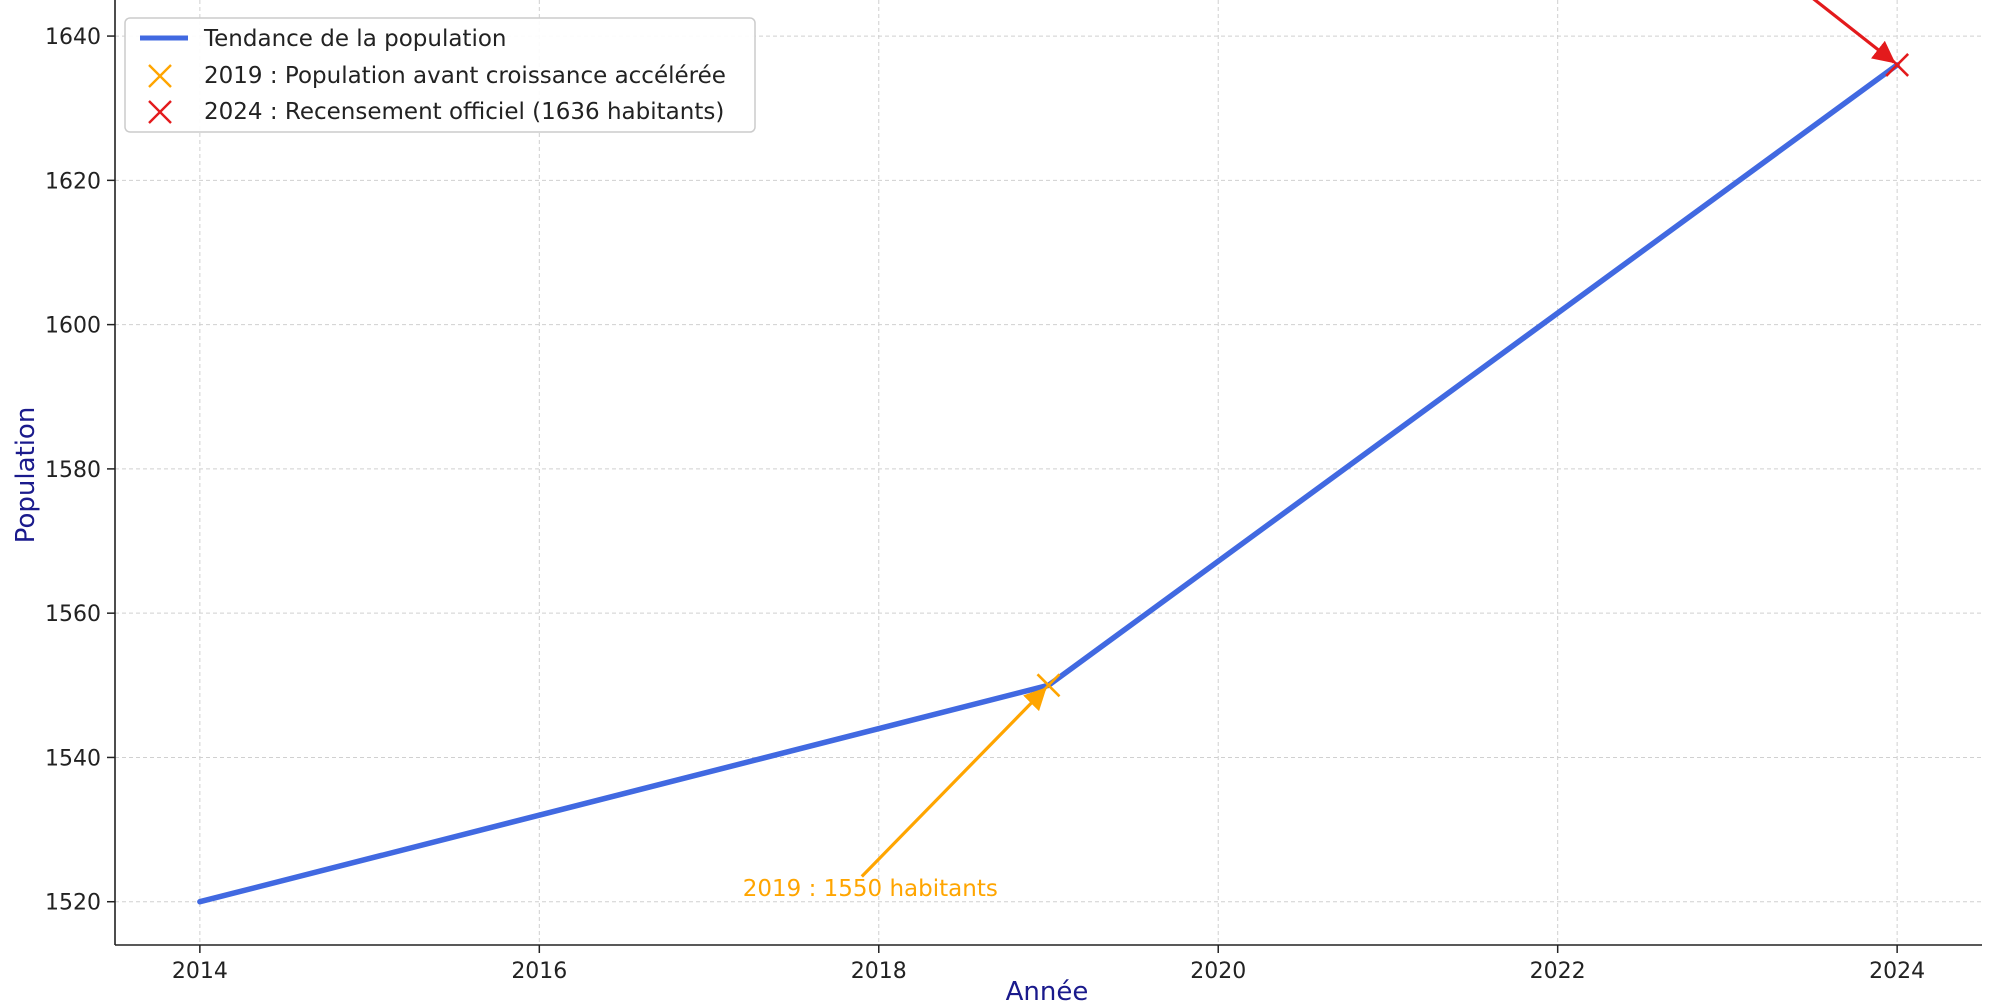 The height and width of the screenshot is (1006, 1989). I want to click on marker-cross-2024-stroke-b, so click(1897, 65).